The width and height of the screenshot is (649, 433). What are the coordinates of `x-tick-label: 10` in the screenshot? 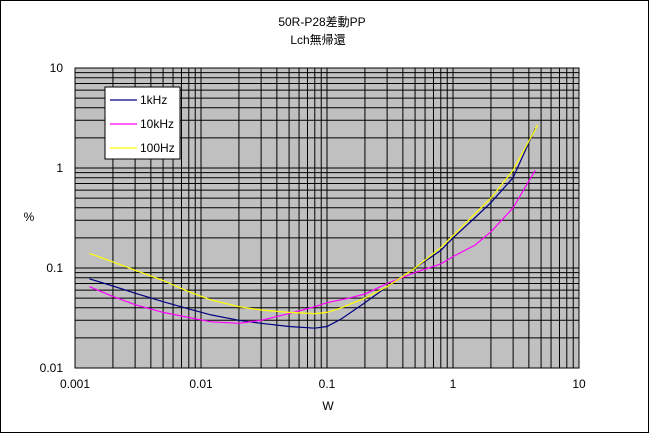 It's located at (579, 384).